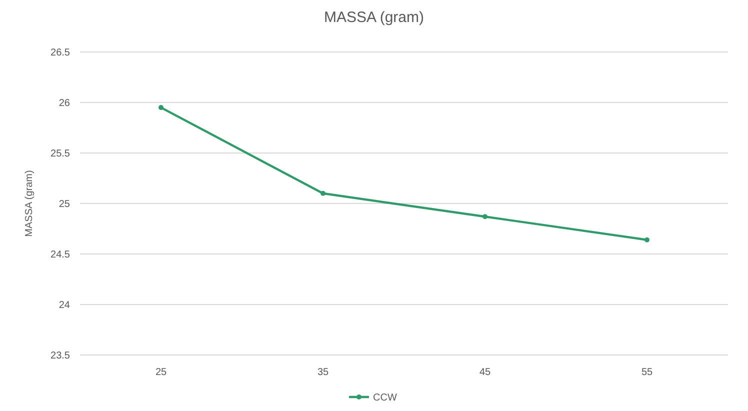  What do you see at coordinates (323, 372) in the screenshot?
I see `x-tick-label: 35` at bounding box center [323, 372].